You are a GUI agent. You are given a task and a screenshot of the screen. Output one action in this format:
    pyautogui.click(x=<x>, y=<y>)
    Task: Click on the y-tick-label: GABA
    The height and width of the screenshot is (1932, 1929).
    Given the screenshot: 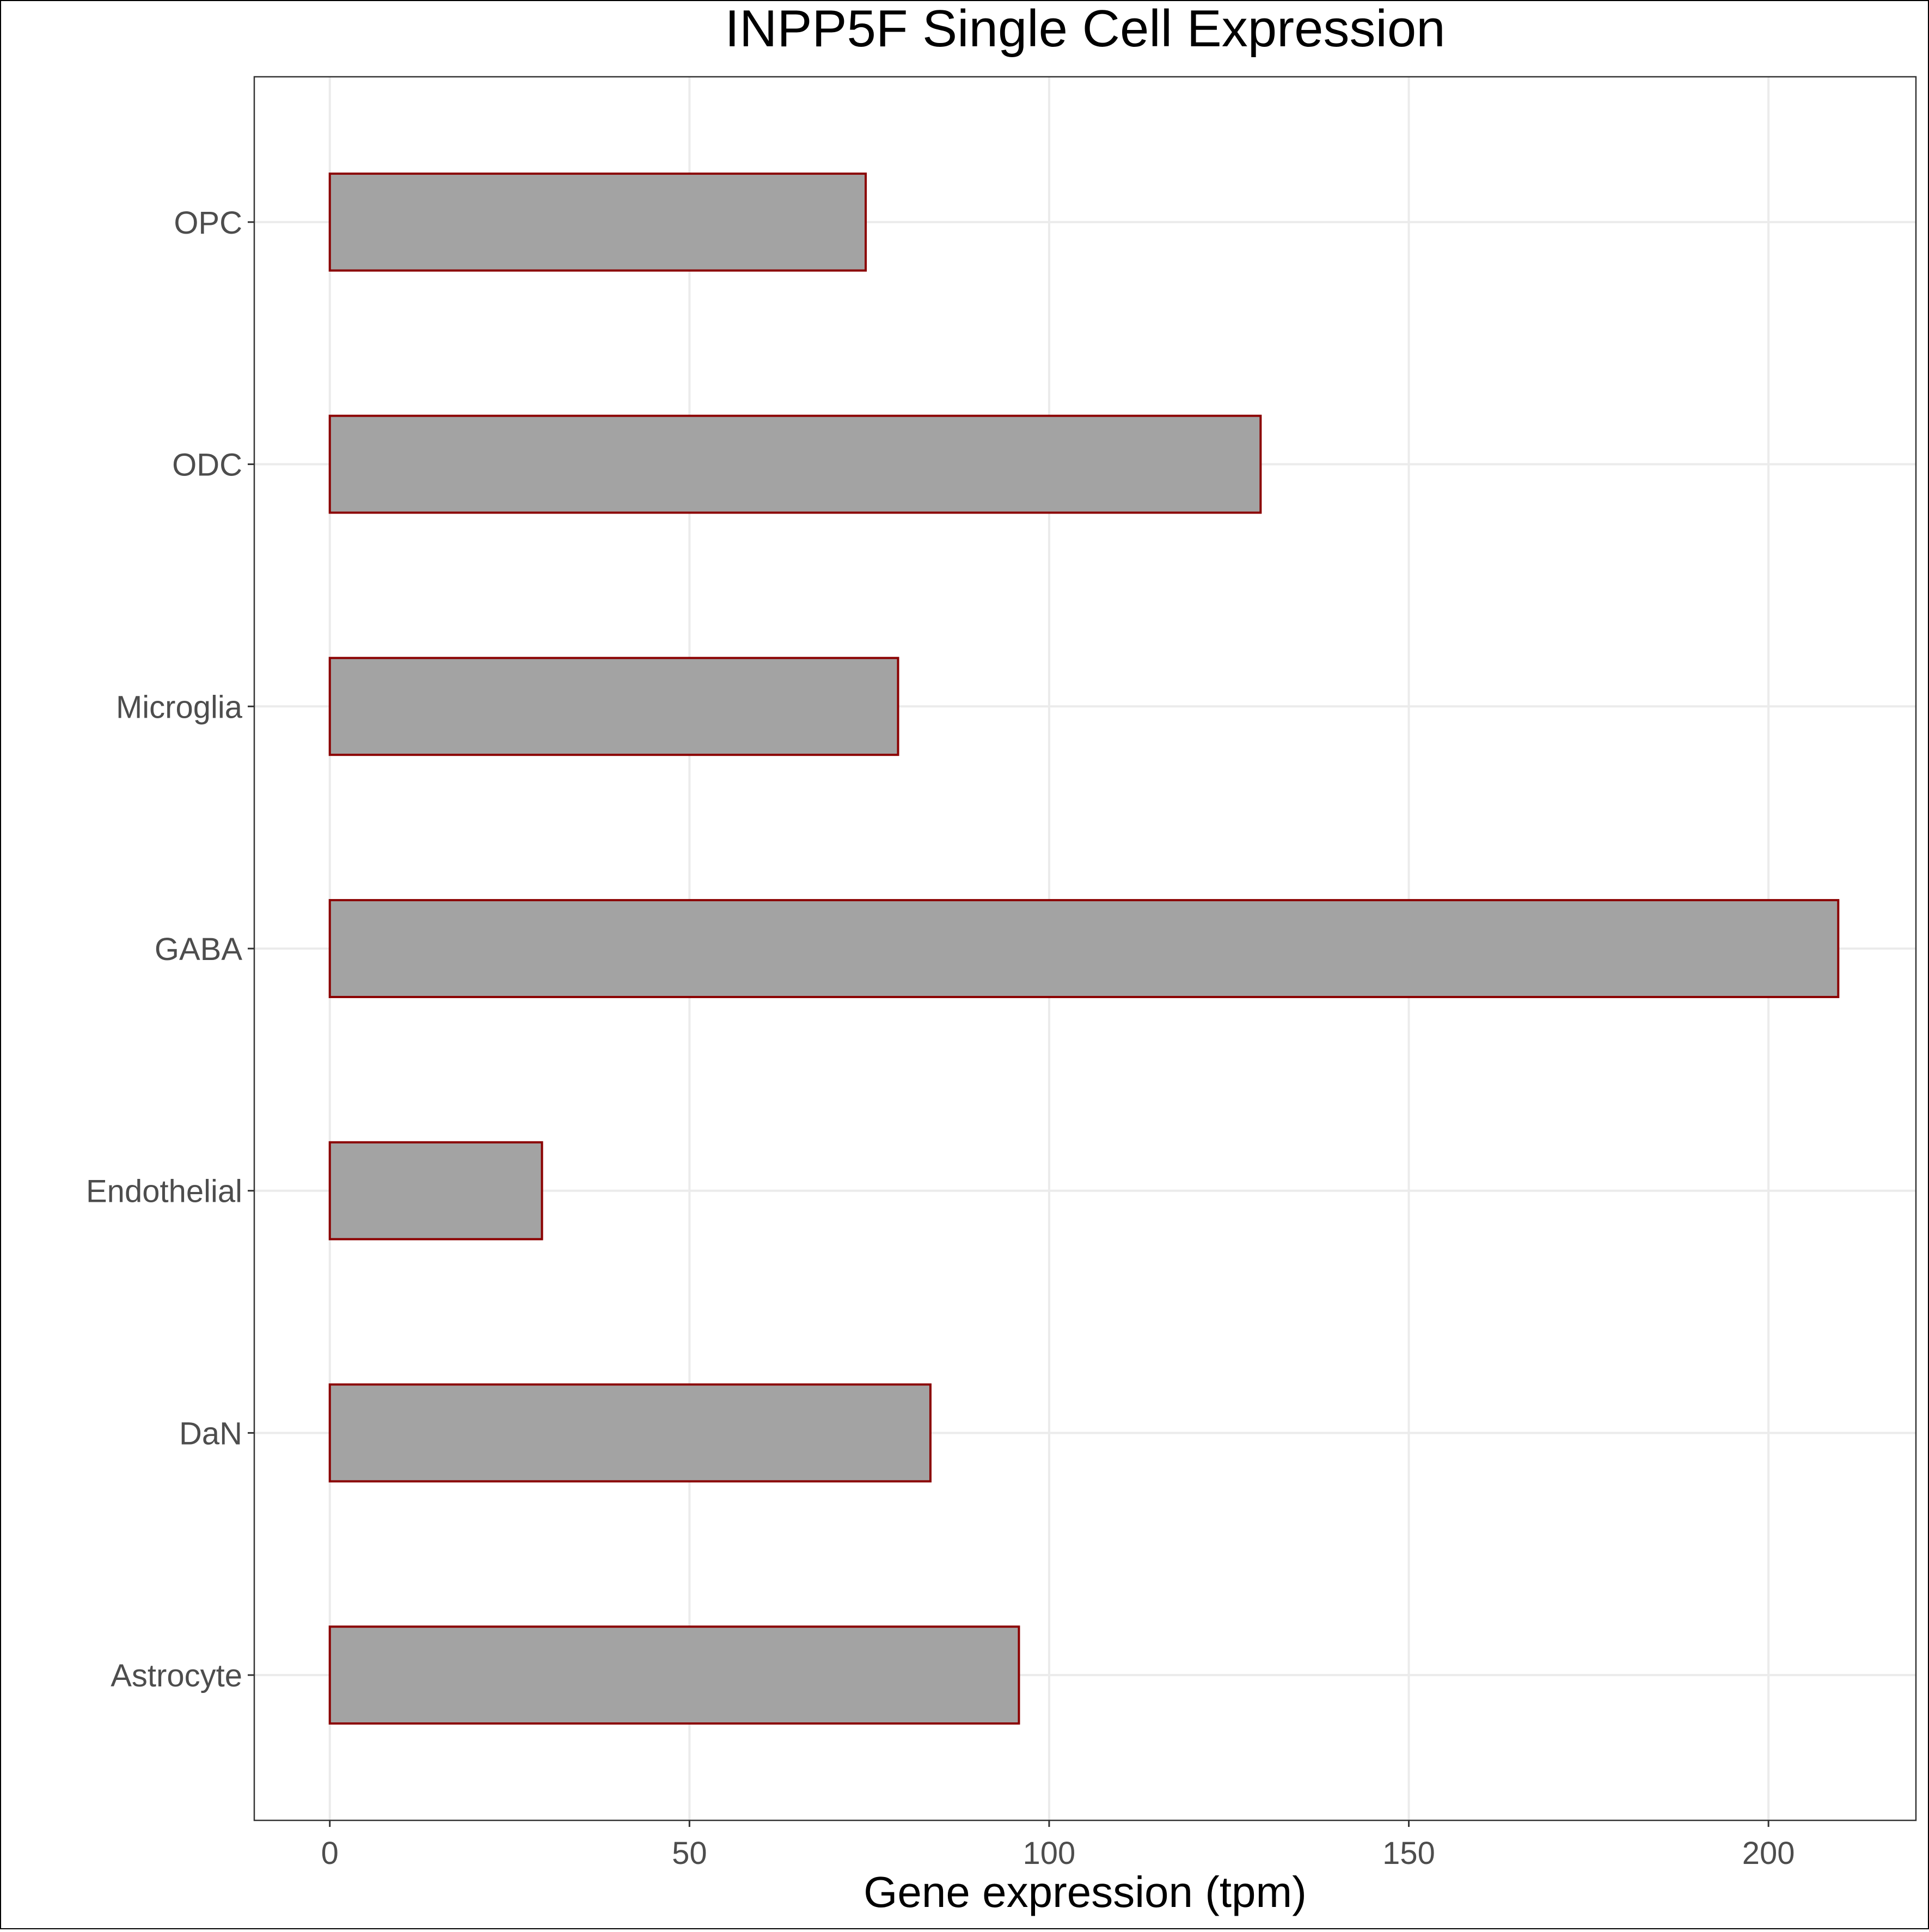 What is the action you would take?
    pyautogui.click(x=198, y=950)
    